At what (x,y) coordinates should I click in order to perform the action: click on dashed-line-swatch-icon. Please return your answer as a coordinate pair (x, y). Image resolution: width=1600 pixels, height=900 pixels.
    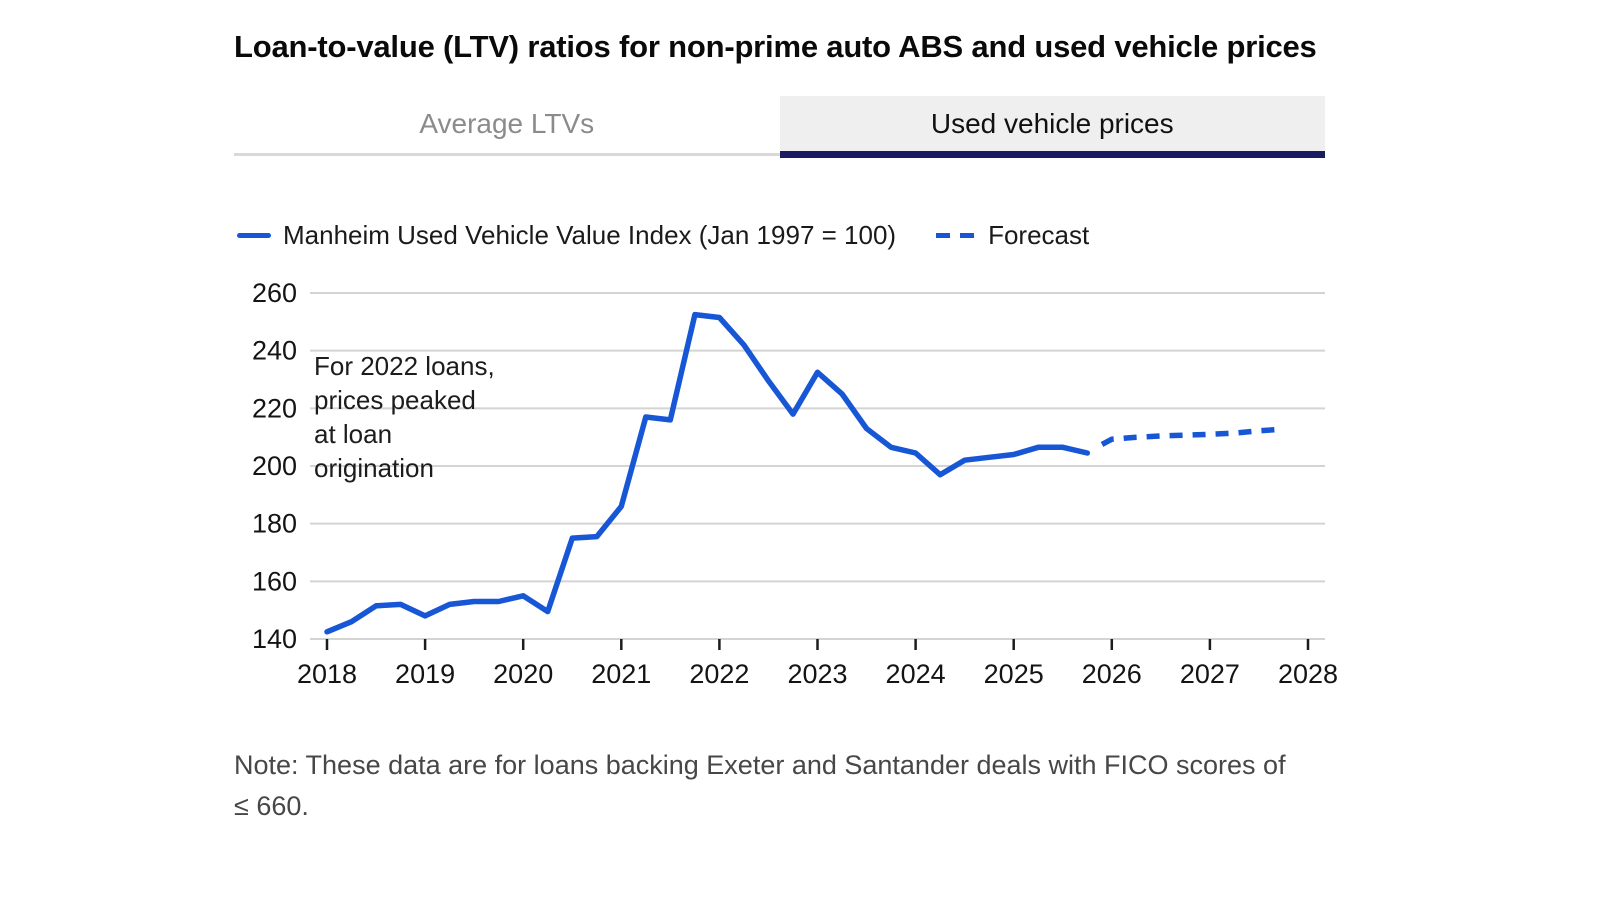
    Looking at the image, I should click on (956, 235).